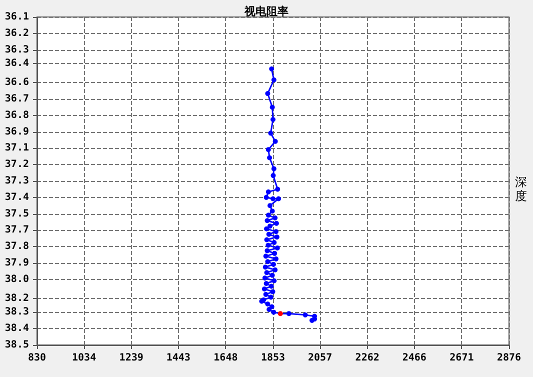  I want to click on y-tick-label: 37.8, so click(16, 246).